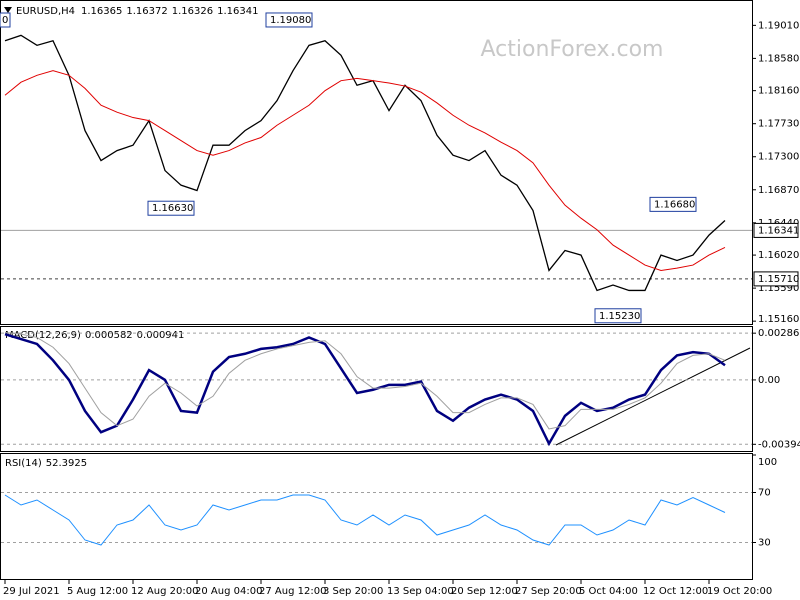 This screenshot has height=600, width=800. Describe the element at coordinates (353, 591) in the screenshot. I see `x-tick-label: 3 Sep 20:00` at that location.